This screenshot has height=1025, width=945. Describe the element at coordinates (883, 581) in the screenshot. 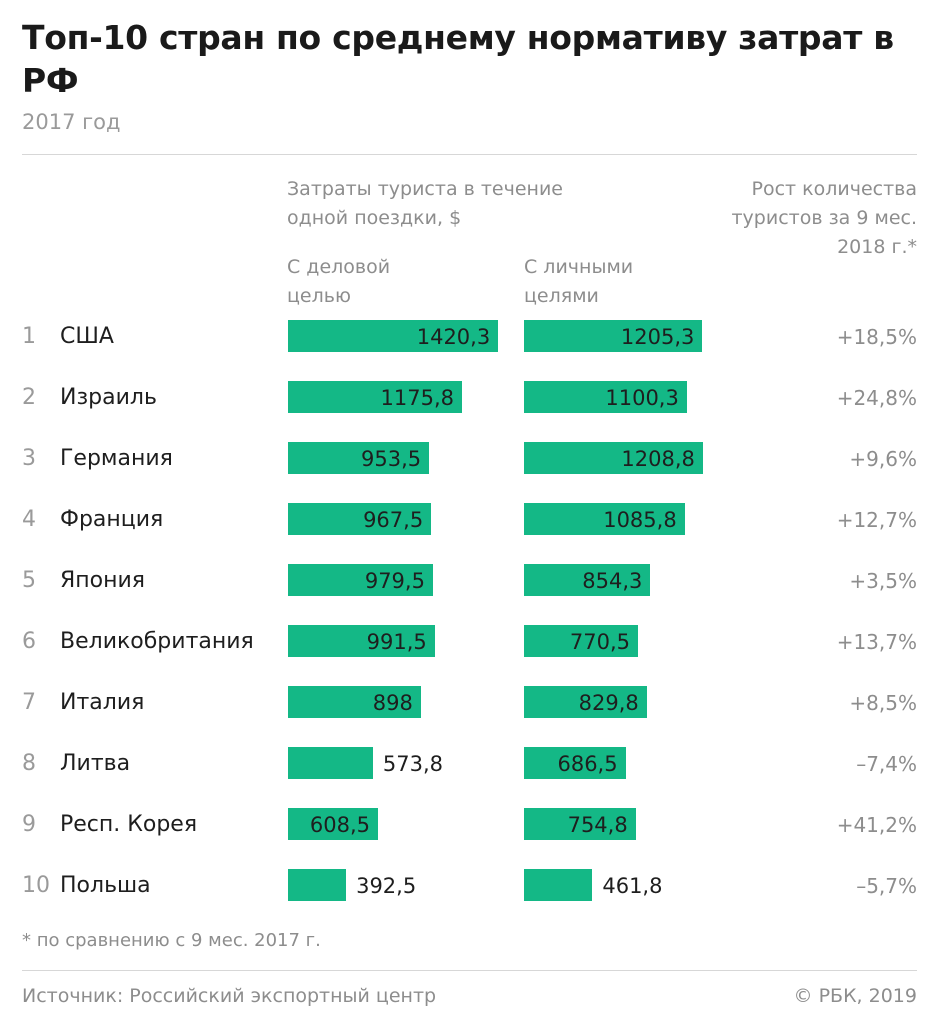

I see `growth-value: +3,5%` at that location.